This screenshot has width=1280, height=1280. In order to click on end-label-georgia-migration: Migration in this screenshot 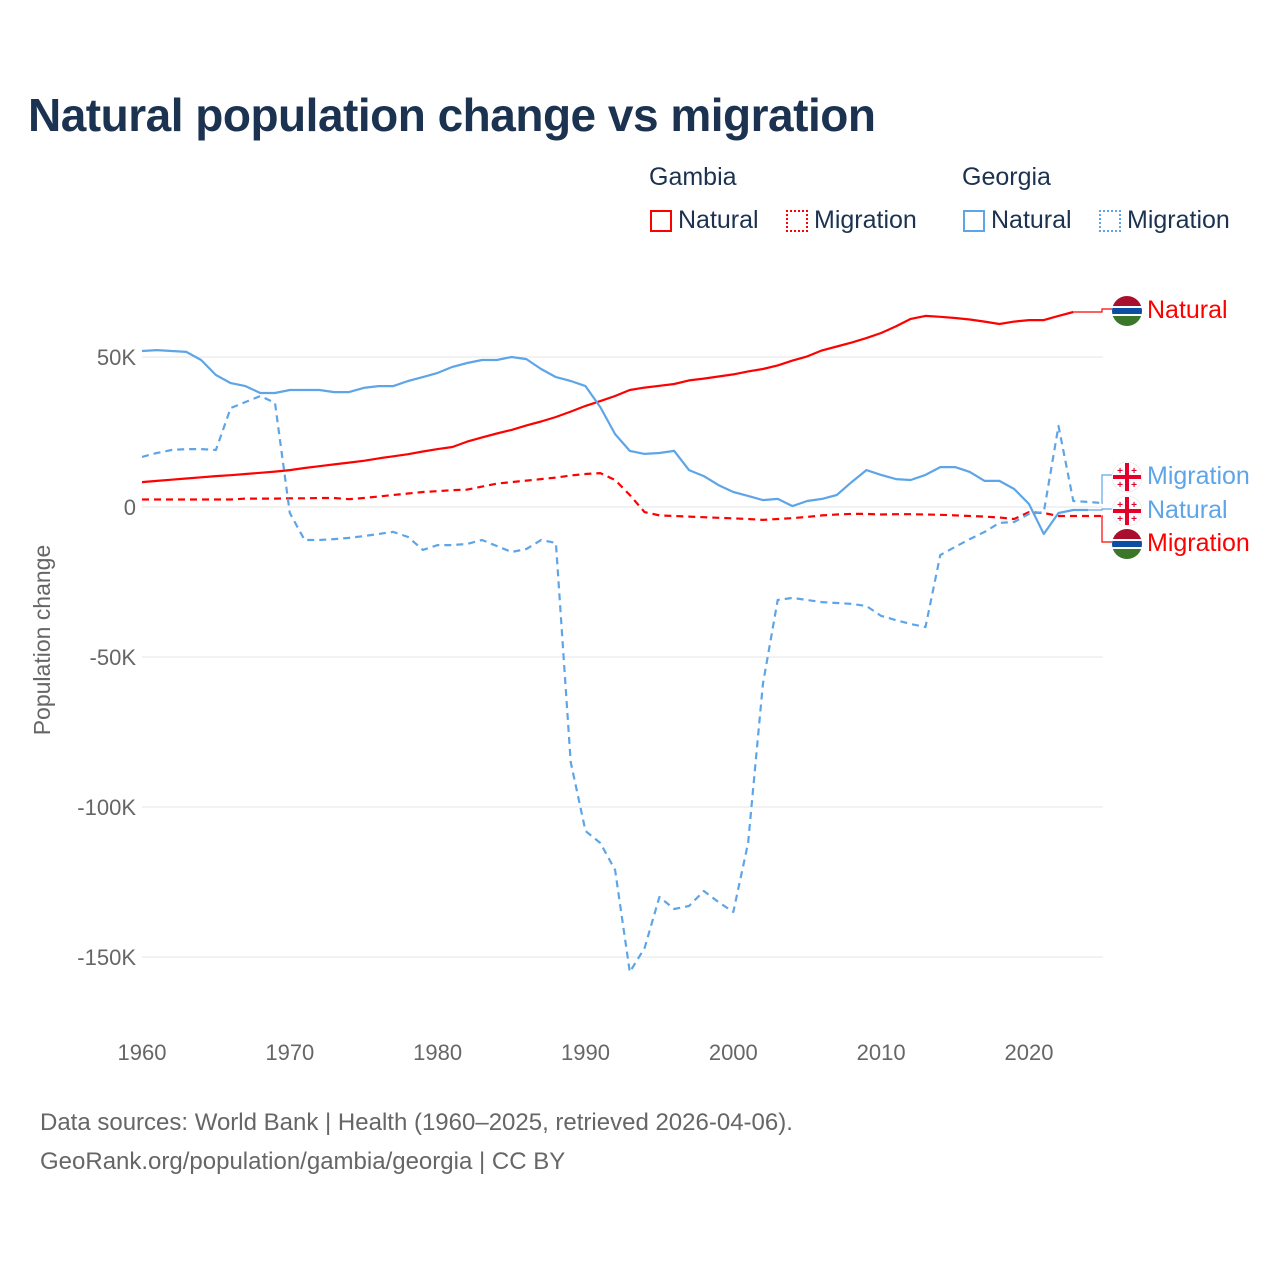, I will do `click(1198, 476)`.